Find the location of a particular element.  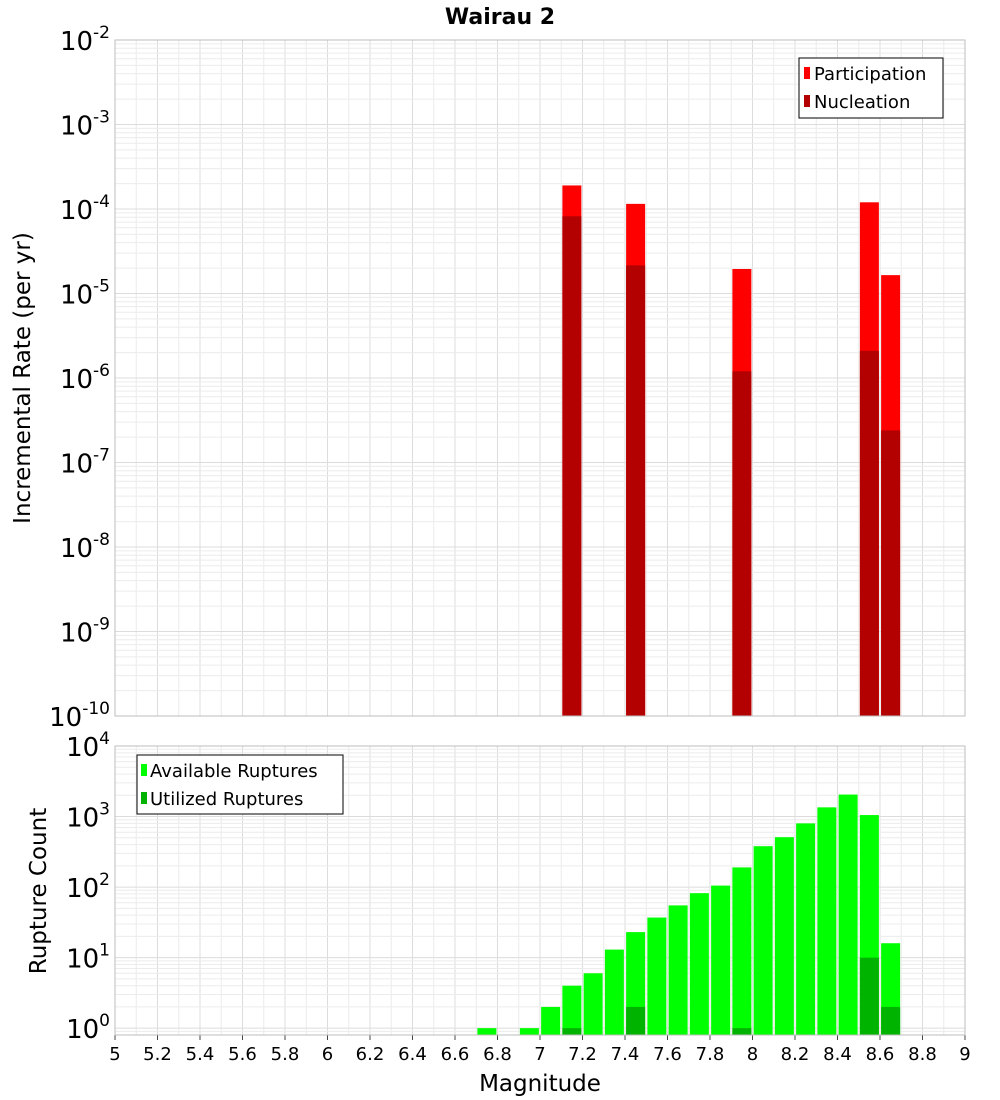

x-tick-label: 8.4 is located at coordinates (837, 1054).